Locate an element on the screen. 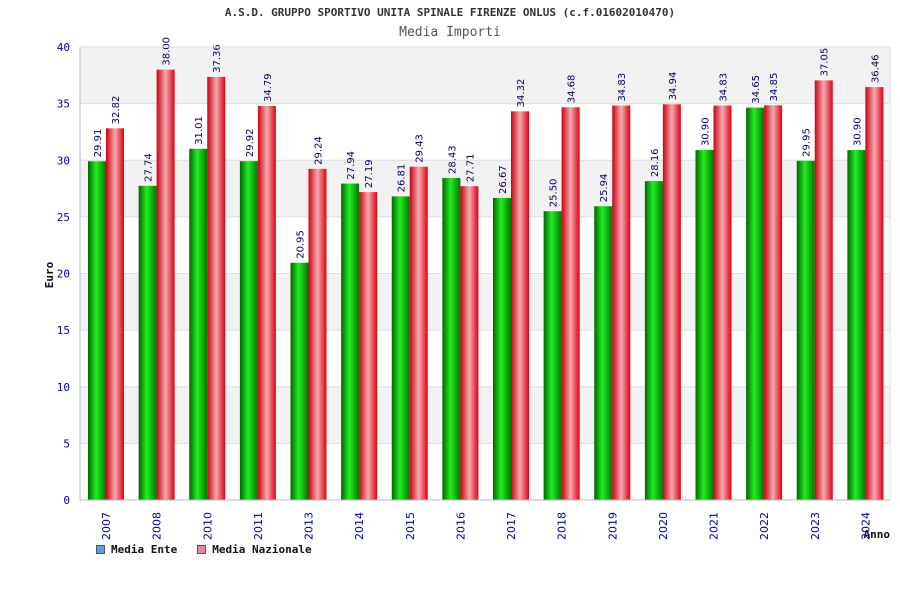 Image resolution: width=900 pixels, height=600 pixels. bar-media-ente-2011 is located at coordinates (248, 330).